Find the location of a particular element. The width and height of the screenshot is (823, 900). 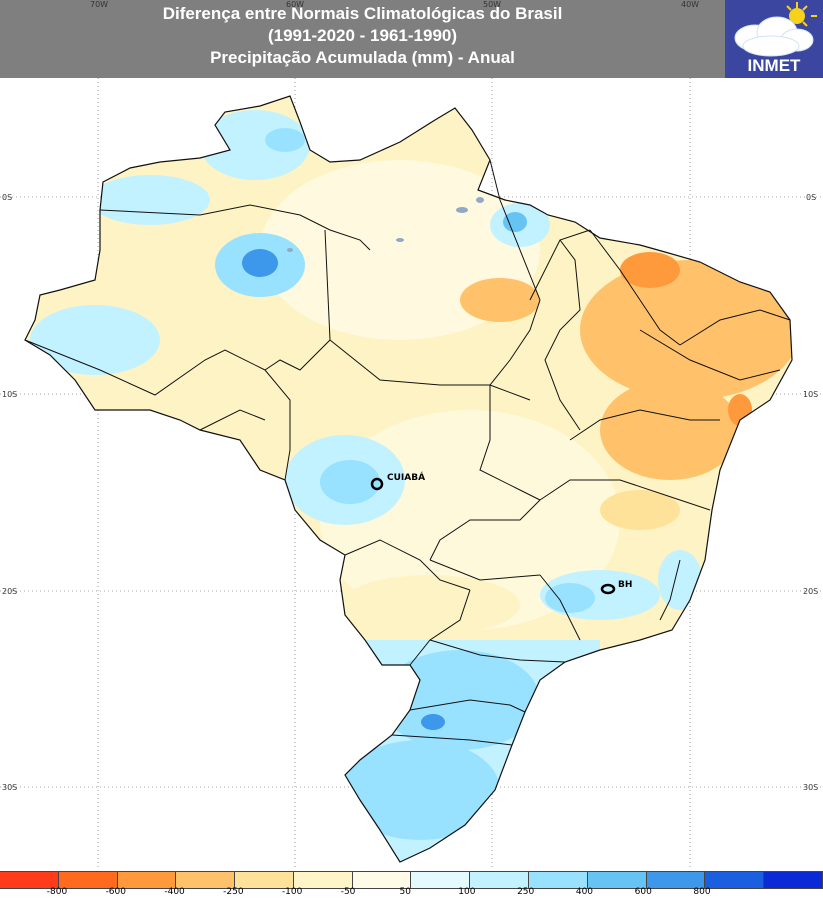

lon-label-40w: 40W is located at coordinates (690, 4).